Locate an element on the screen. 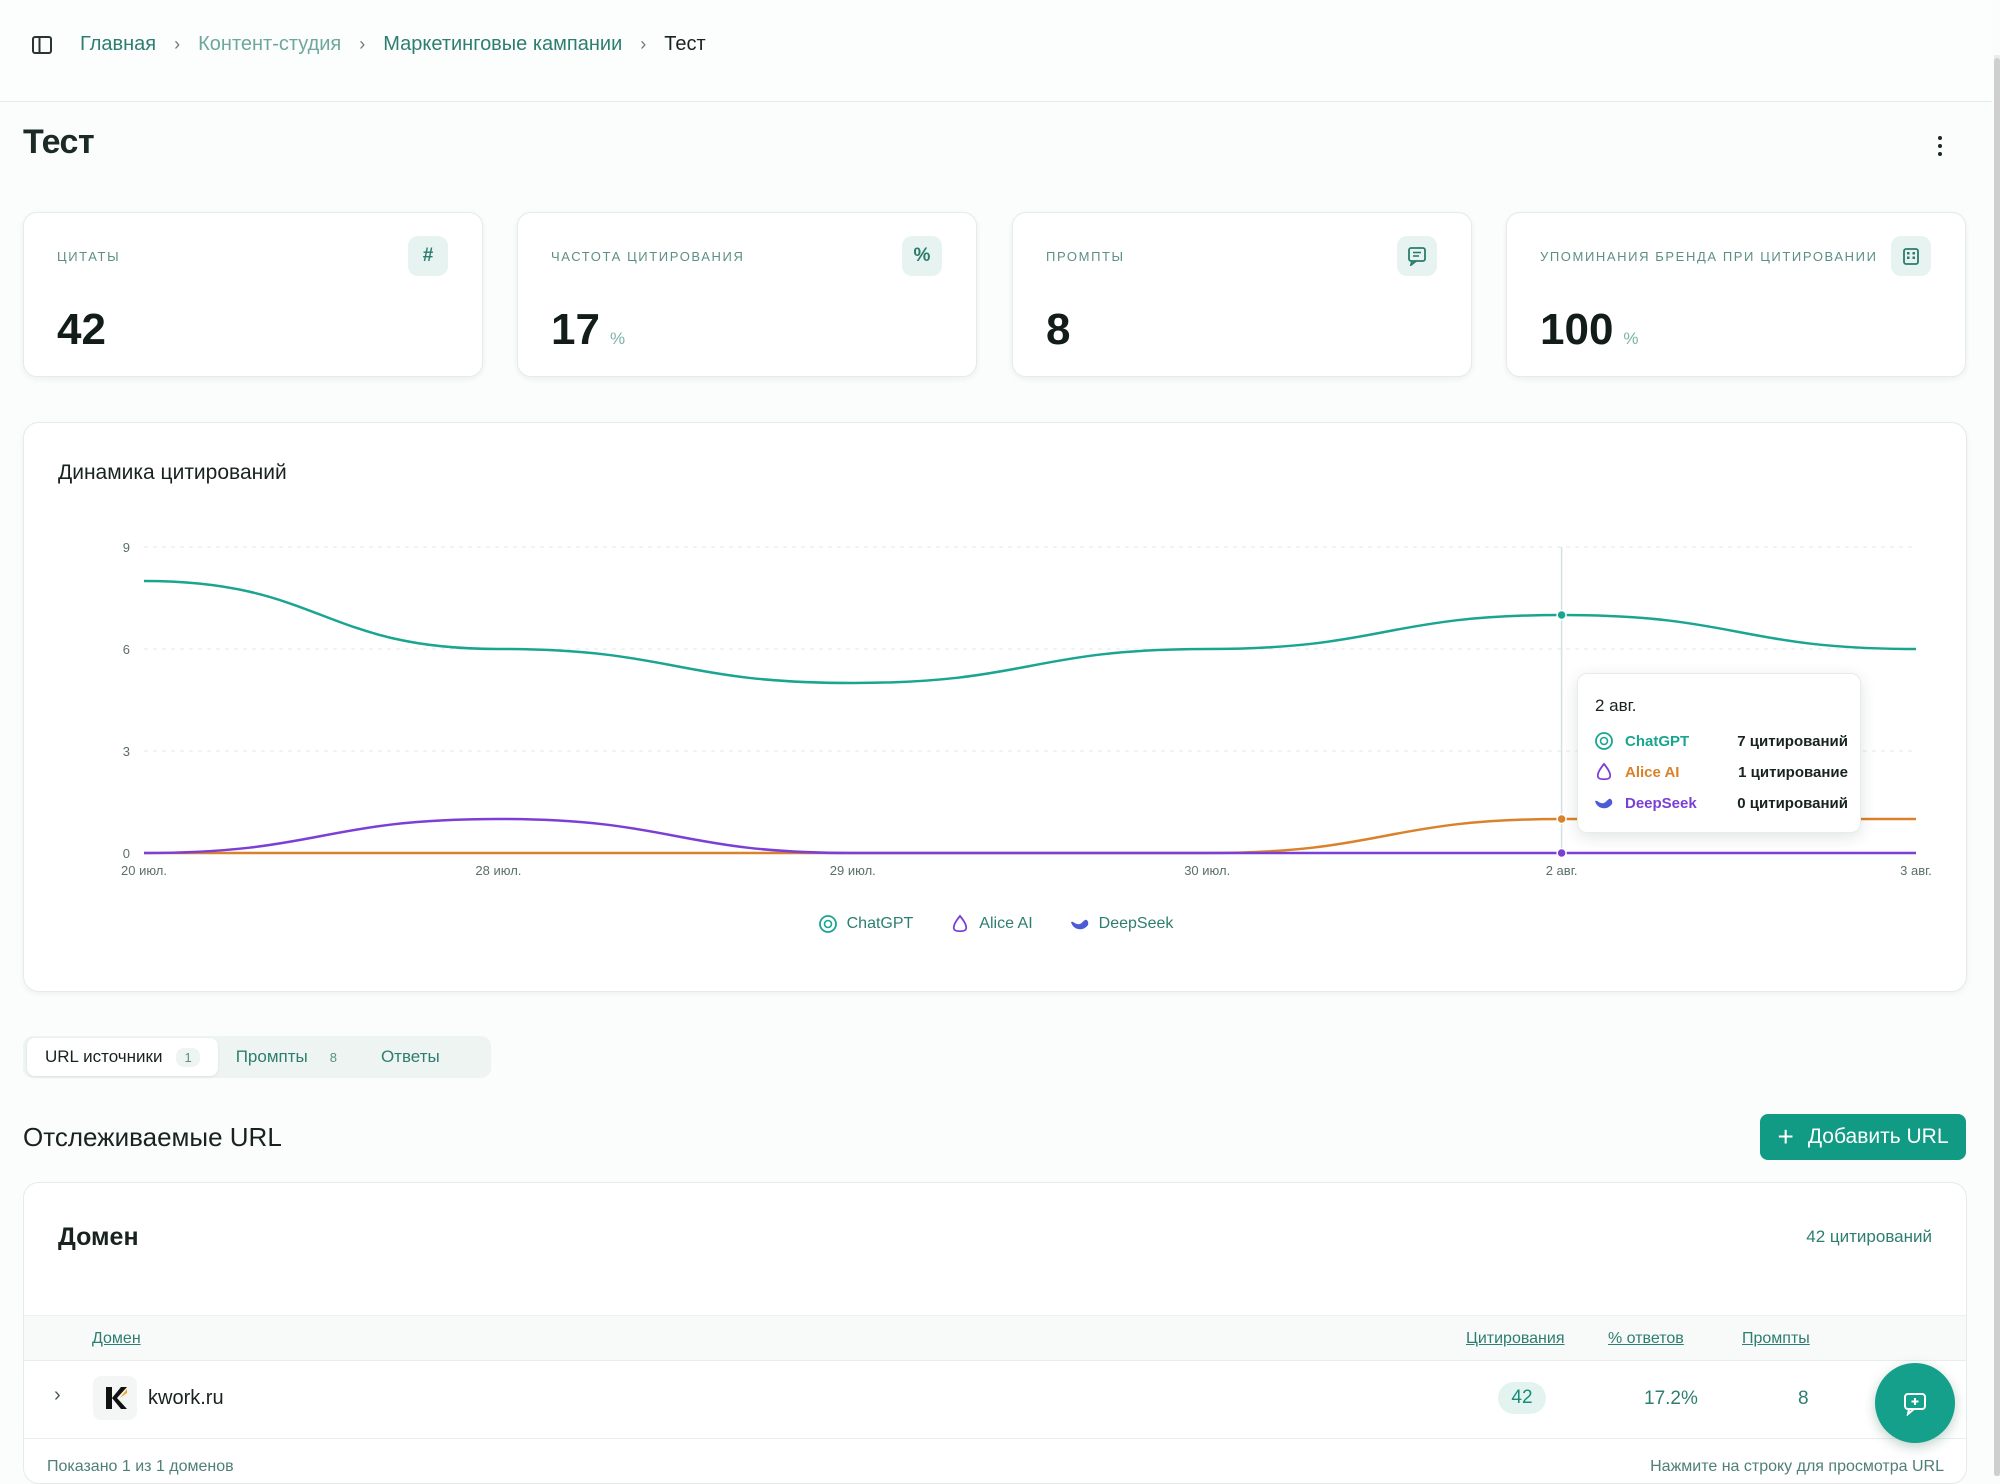 This screenshot has width=2000, height=1484. kpi-value: 17% is located at coordinates (588, 329).